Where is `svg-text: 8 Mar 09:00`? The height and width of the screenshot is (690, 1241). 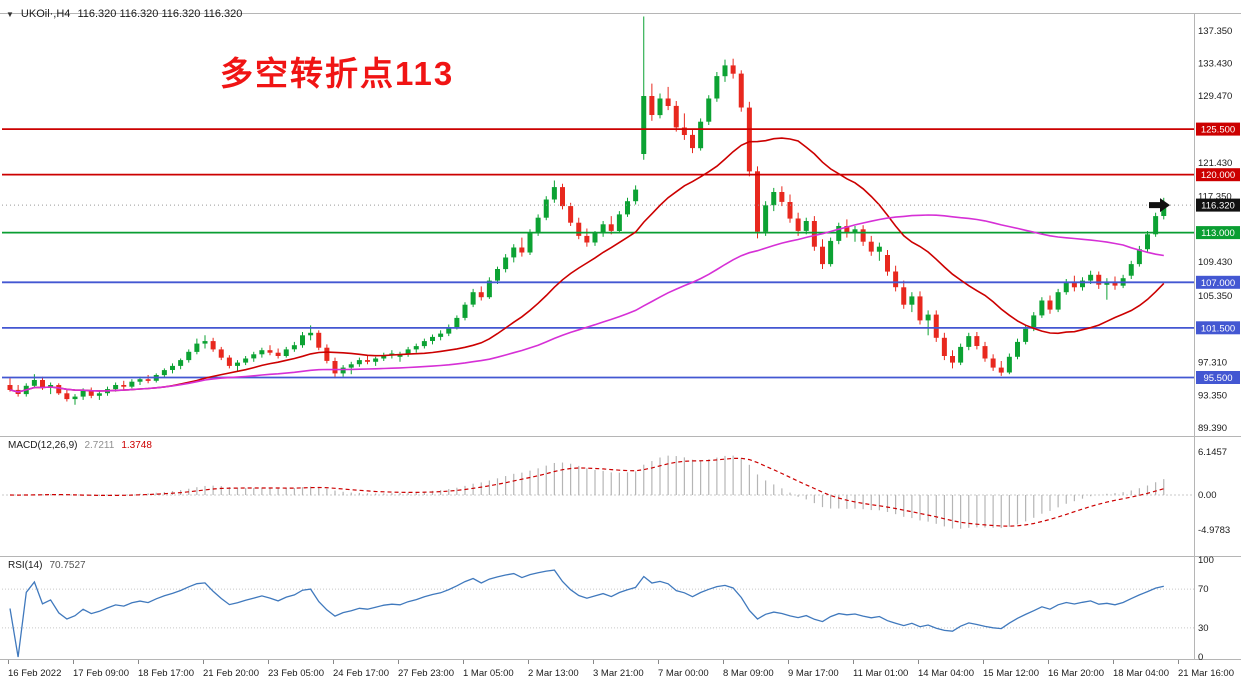
svg-text: 8 Mar 09:00 is located at coordinates (748, 673).